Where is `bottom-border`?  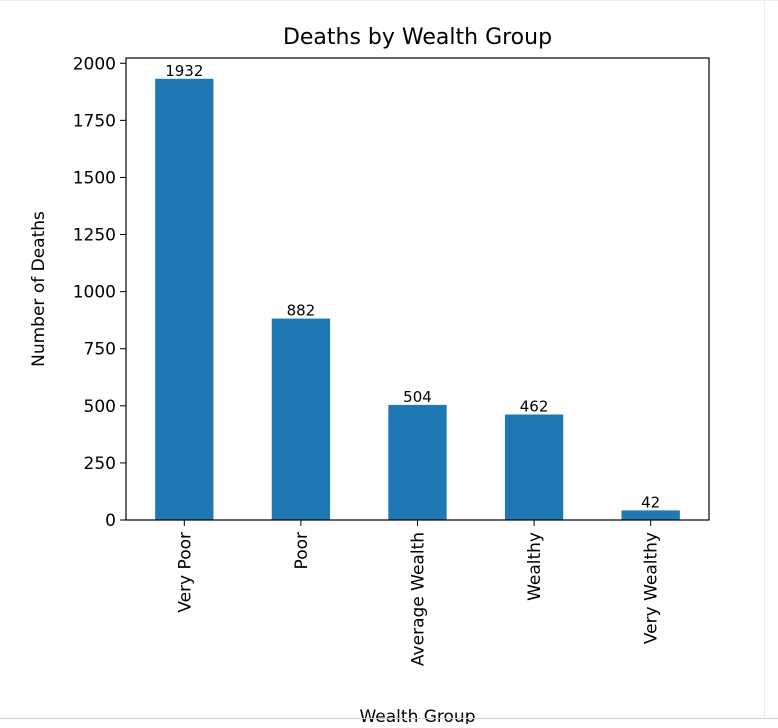
bottom-border is located at coordinates (389, 718).